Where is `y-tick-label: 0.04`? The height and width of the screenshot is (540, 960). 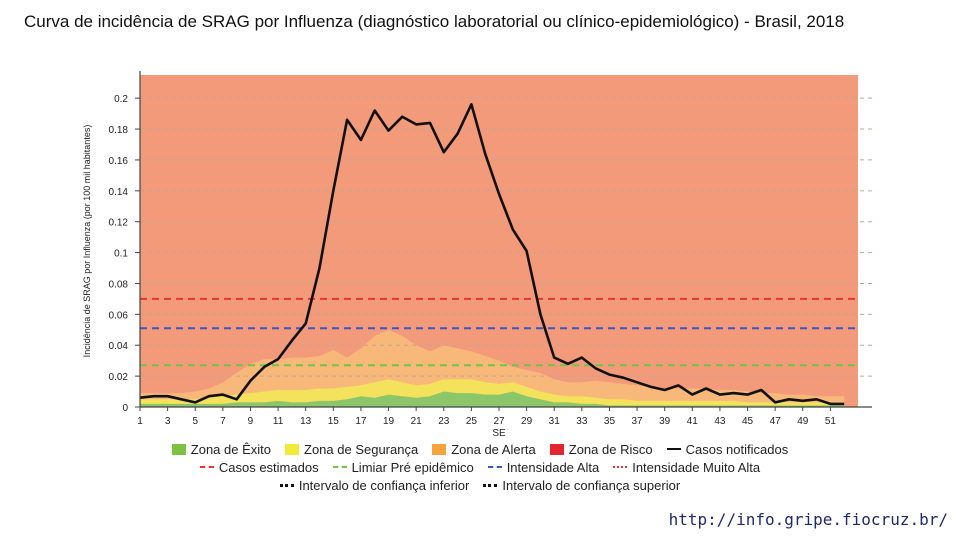 y-tick-label: 0.04 is located at coordinates (119, 346).